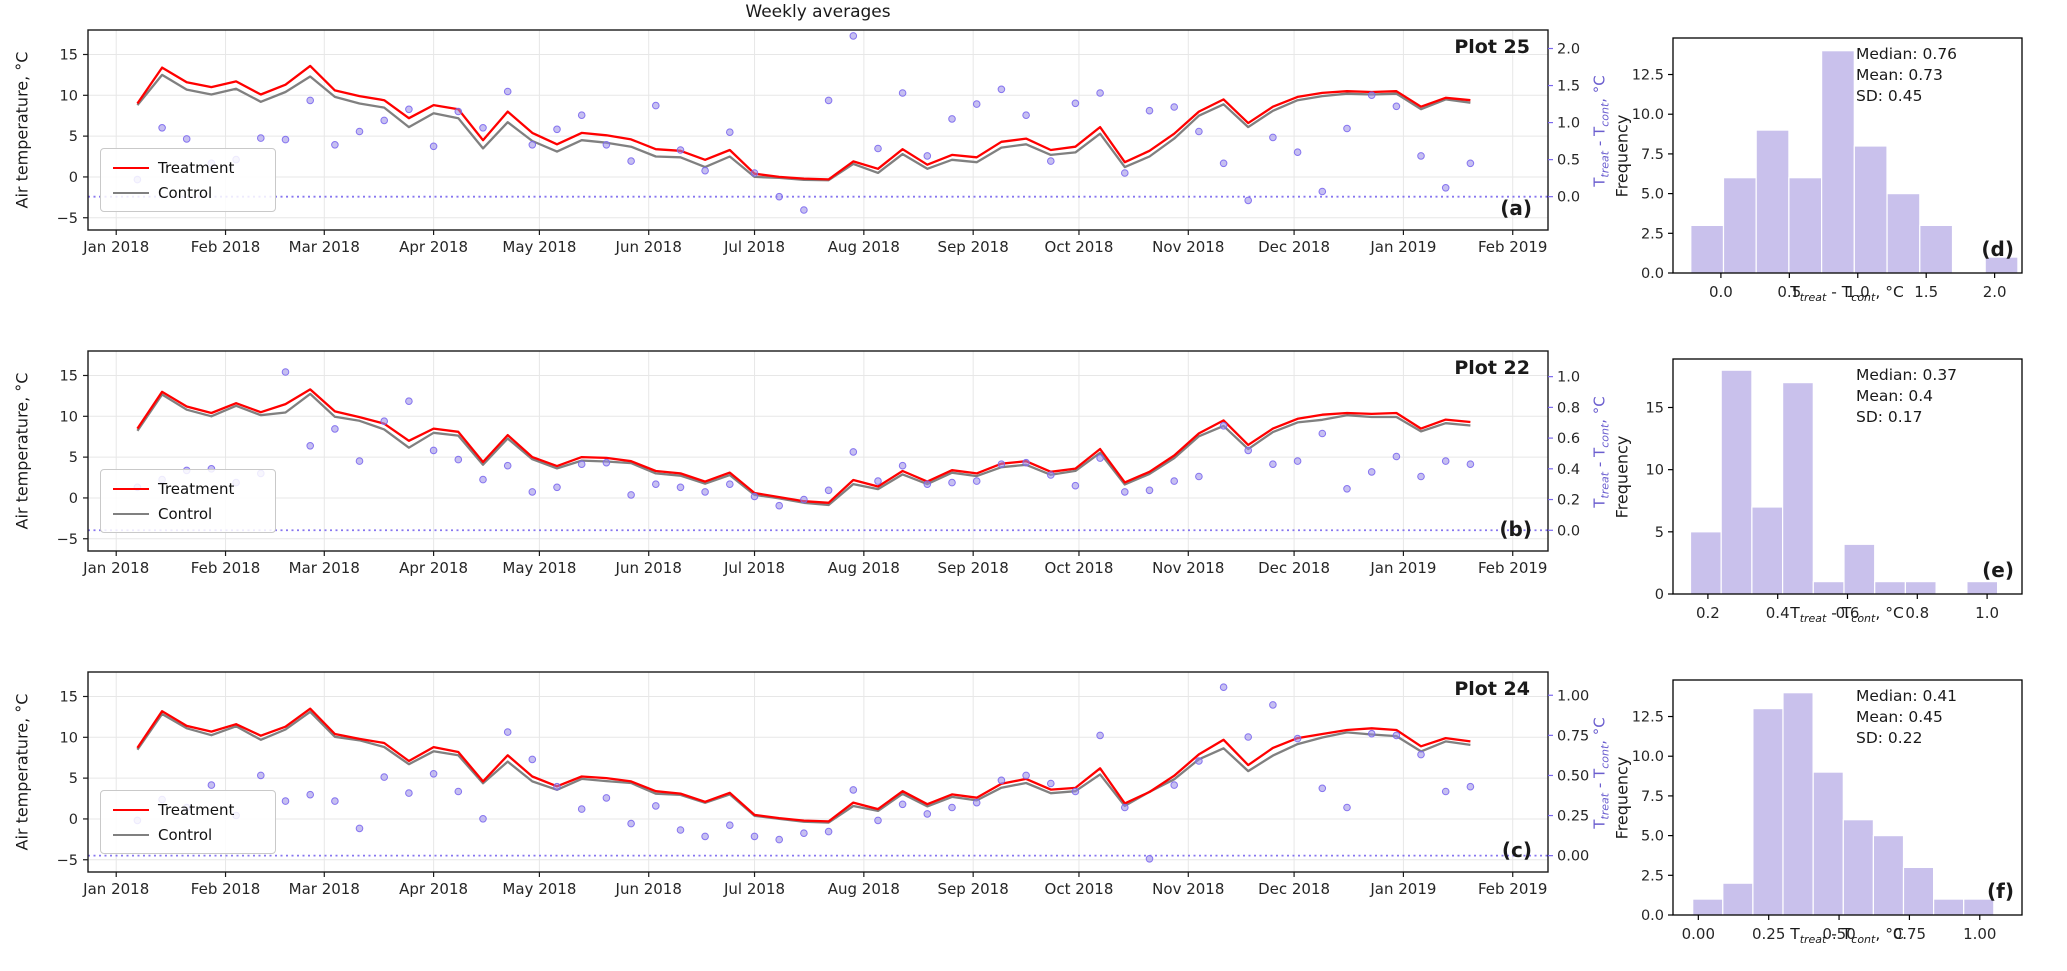  I want to click on tick-label: Oct 2018, so click(1079, 568).